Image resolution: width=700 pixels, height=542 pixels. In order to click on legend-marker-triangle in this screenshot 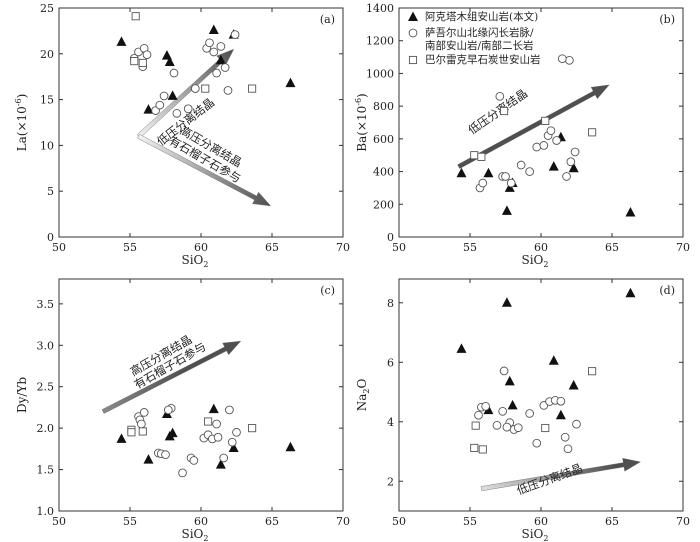, I will do `click(413, 16)`.